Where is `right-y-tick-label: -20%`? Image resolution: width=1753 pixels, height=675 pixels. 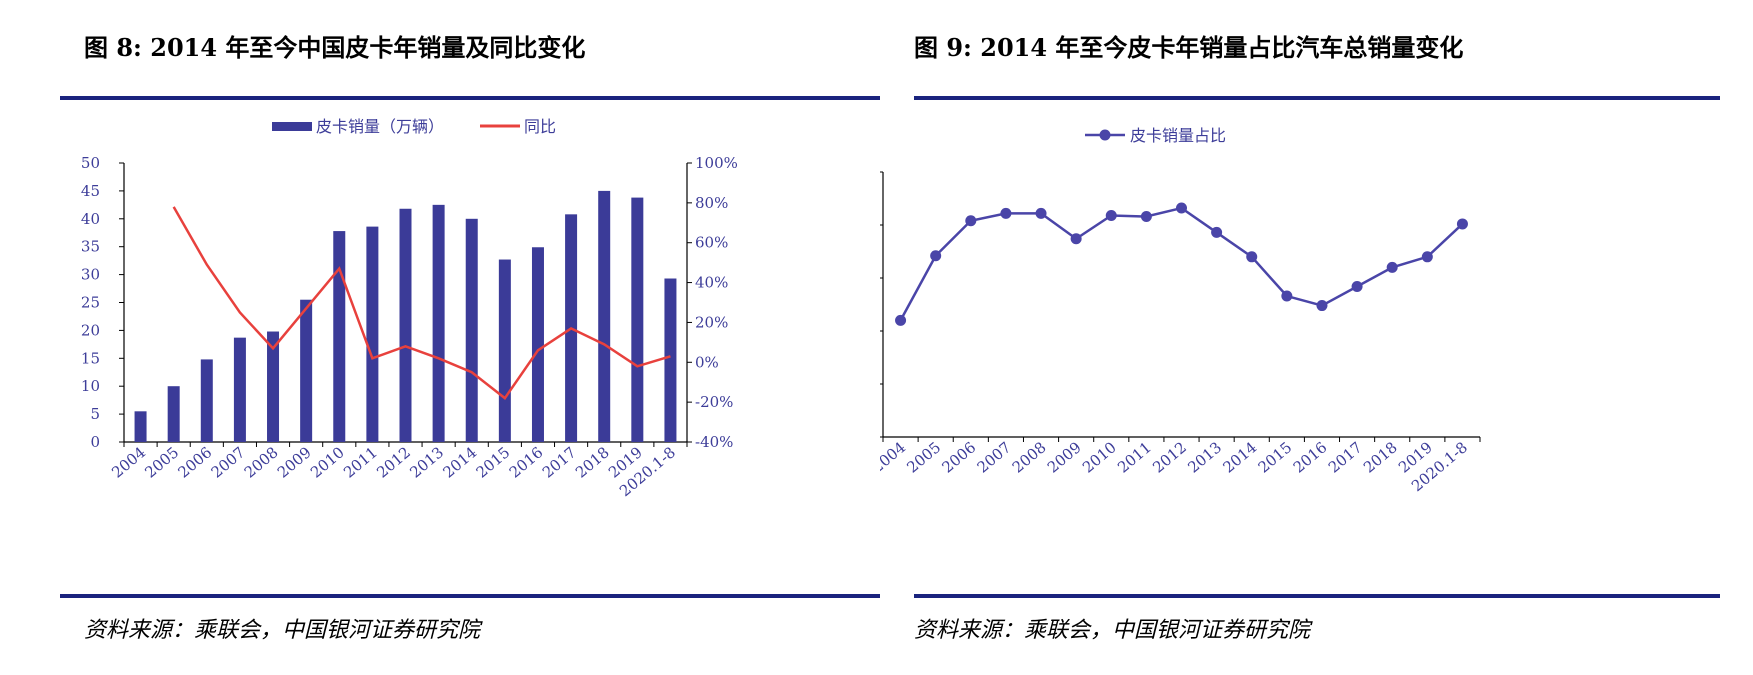
right-y-tick-label: -20% is located at coordinates (714, 402).